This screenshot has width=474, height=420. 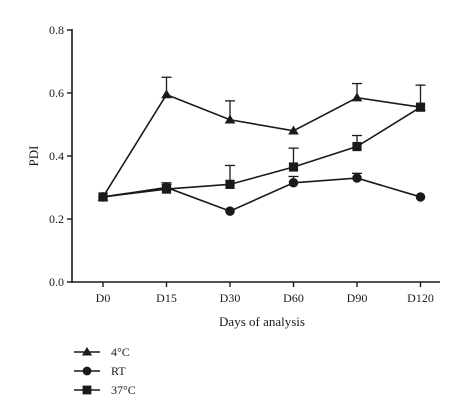 I want to click on y-tick-label: 0.6, so click(x=56, y=93).